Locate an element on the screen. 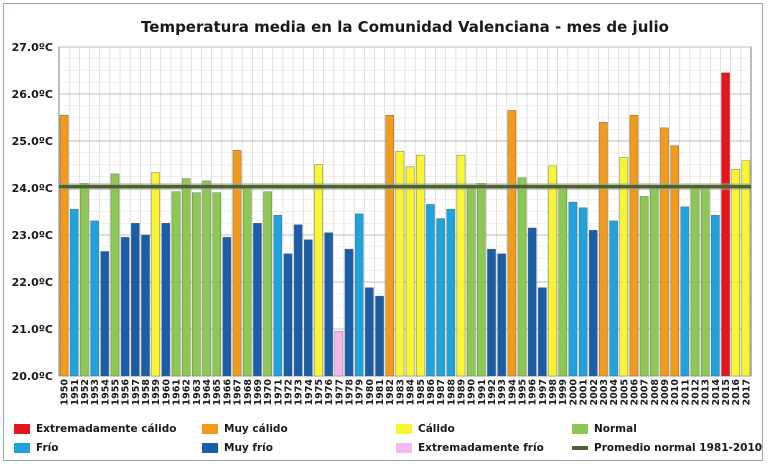 The image size is (768, 467). x-tick-label: 1950 is located at coordinates (65, 392).